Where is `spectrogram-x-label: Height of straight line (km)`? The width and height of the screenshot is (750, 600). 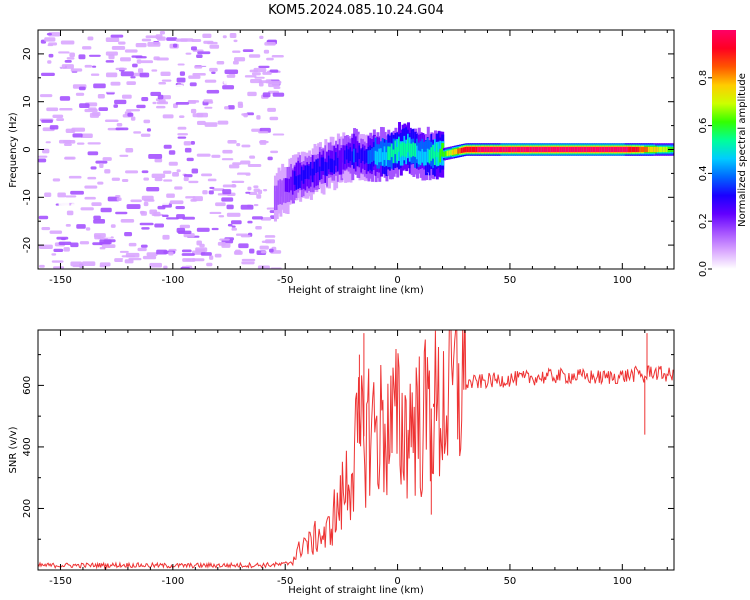
spectrogram-x-label: Height of straight line (km) is located at coordinates (356, 290).